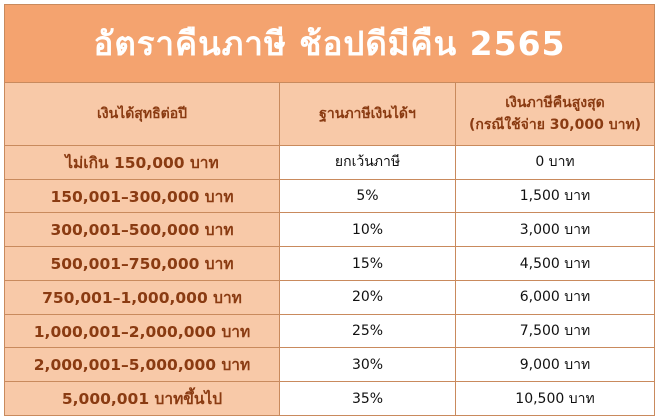 The image size is (658, 420). I want to click on rate-cell: 25%, so click(367, 331).